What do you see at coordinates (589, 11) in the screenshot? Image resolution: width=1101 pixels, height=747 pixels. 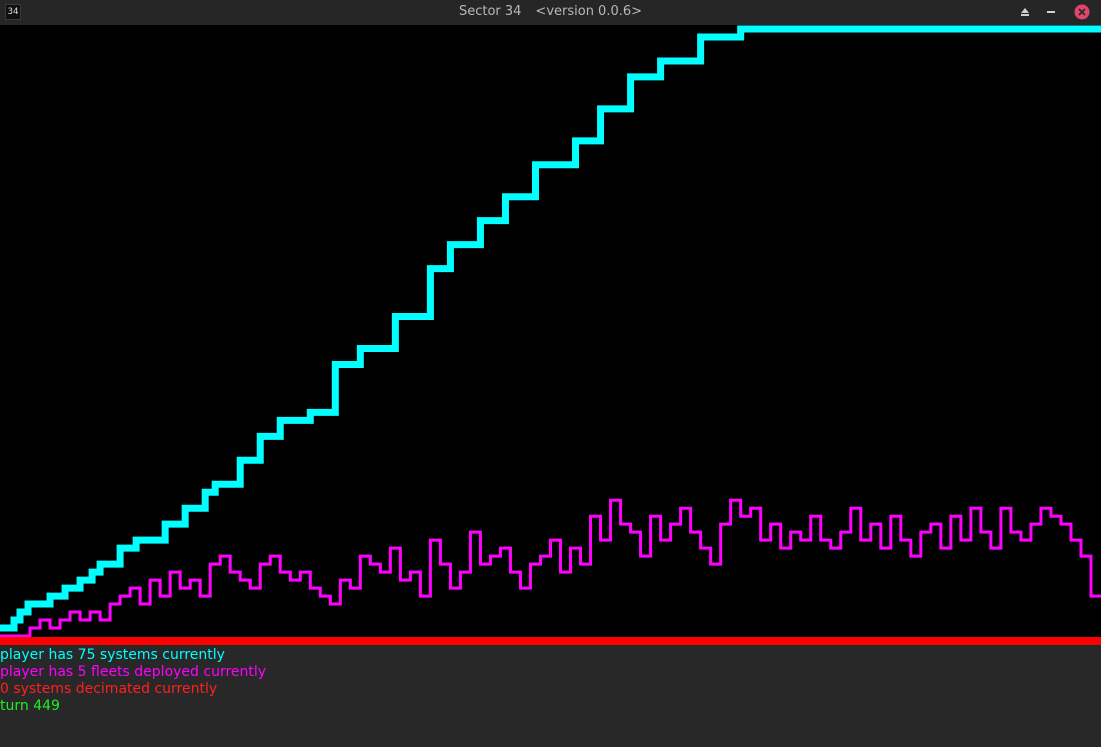 I see `version-label: <version 0.0.6>` at bounding box center [589, 11].